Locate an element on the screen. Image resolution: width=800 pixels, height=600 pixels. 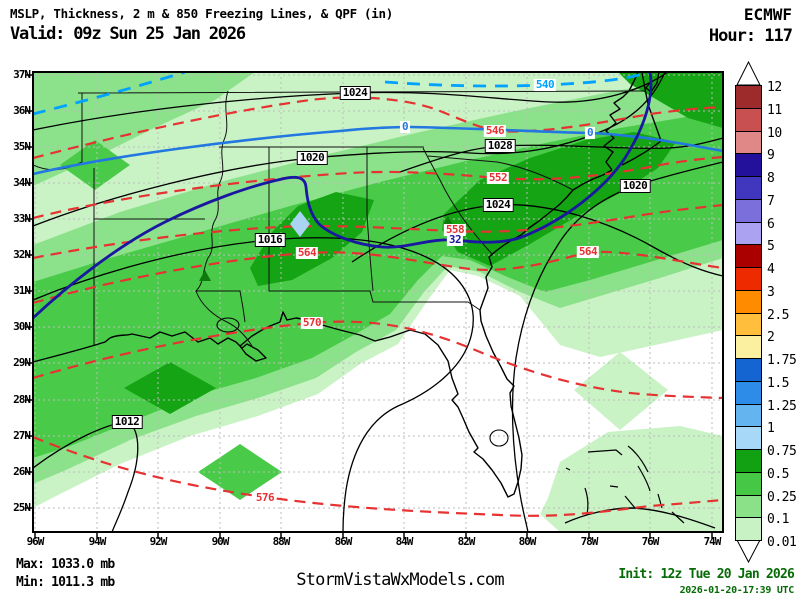
colorbar-label: 0.25 is located at coordinates (782, 497).